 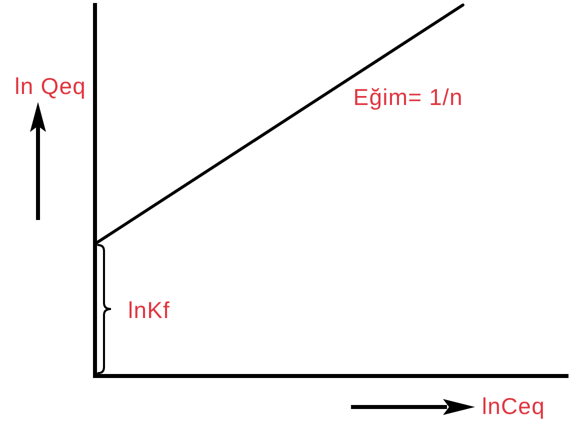 I want to click on x-axis-title: lnCeq, so click(x=513, y=406).